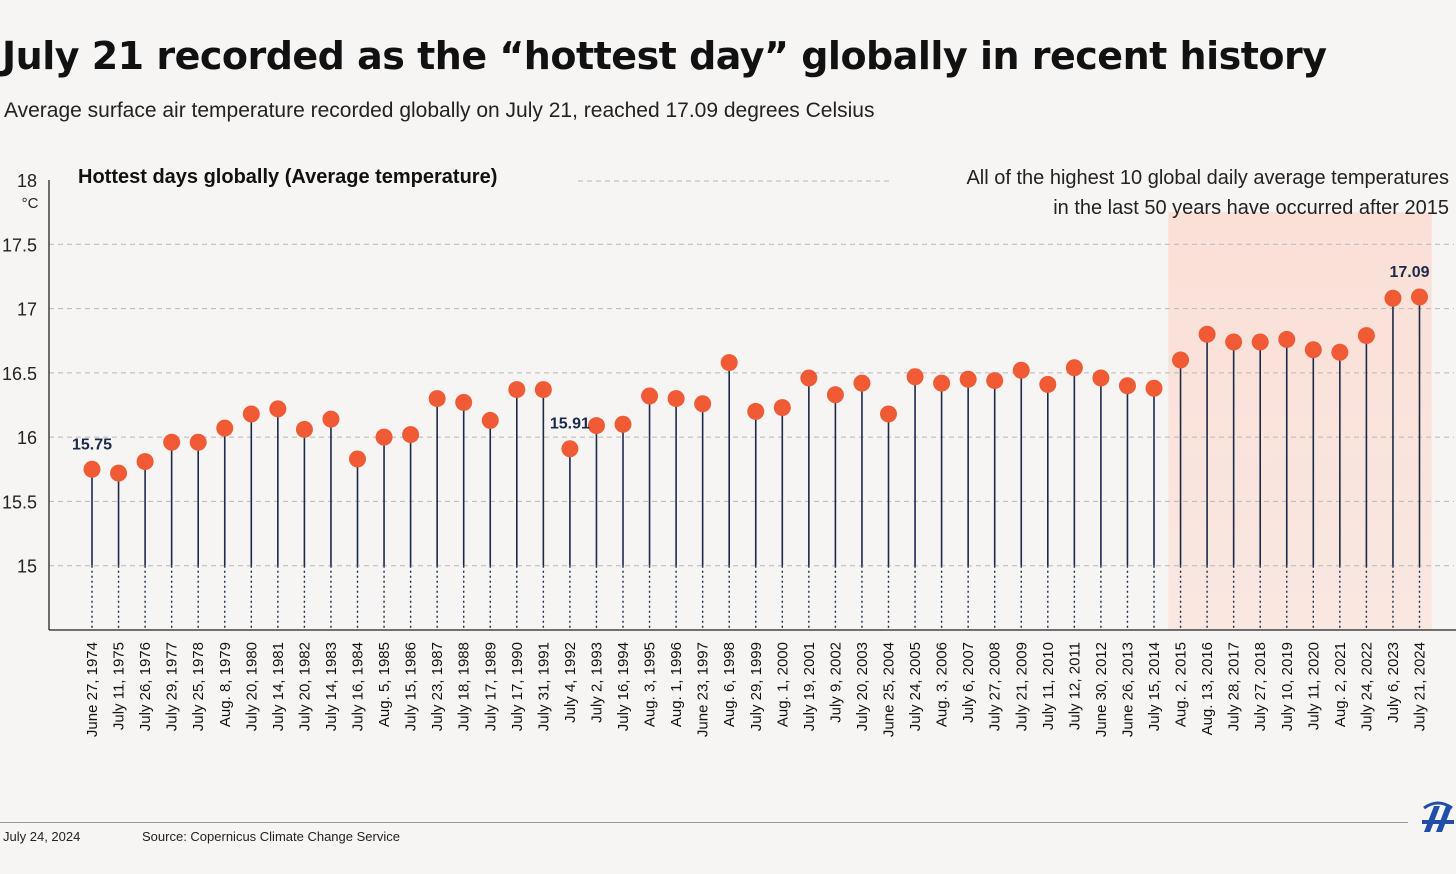  What do you see at coordinates (251, 686) in the screenshot?
I see `x-tick-label: July 20, 1980` at bounding box center [251, 686].